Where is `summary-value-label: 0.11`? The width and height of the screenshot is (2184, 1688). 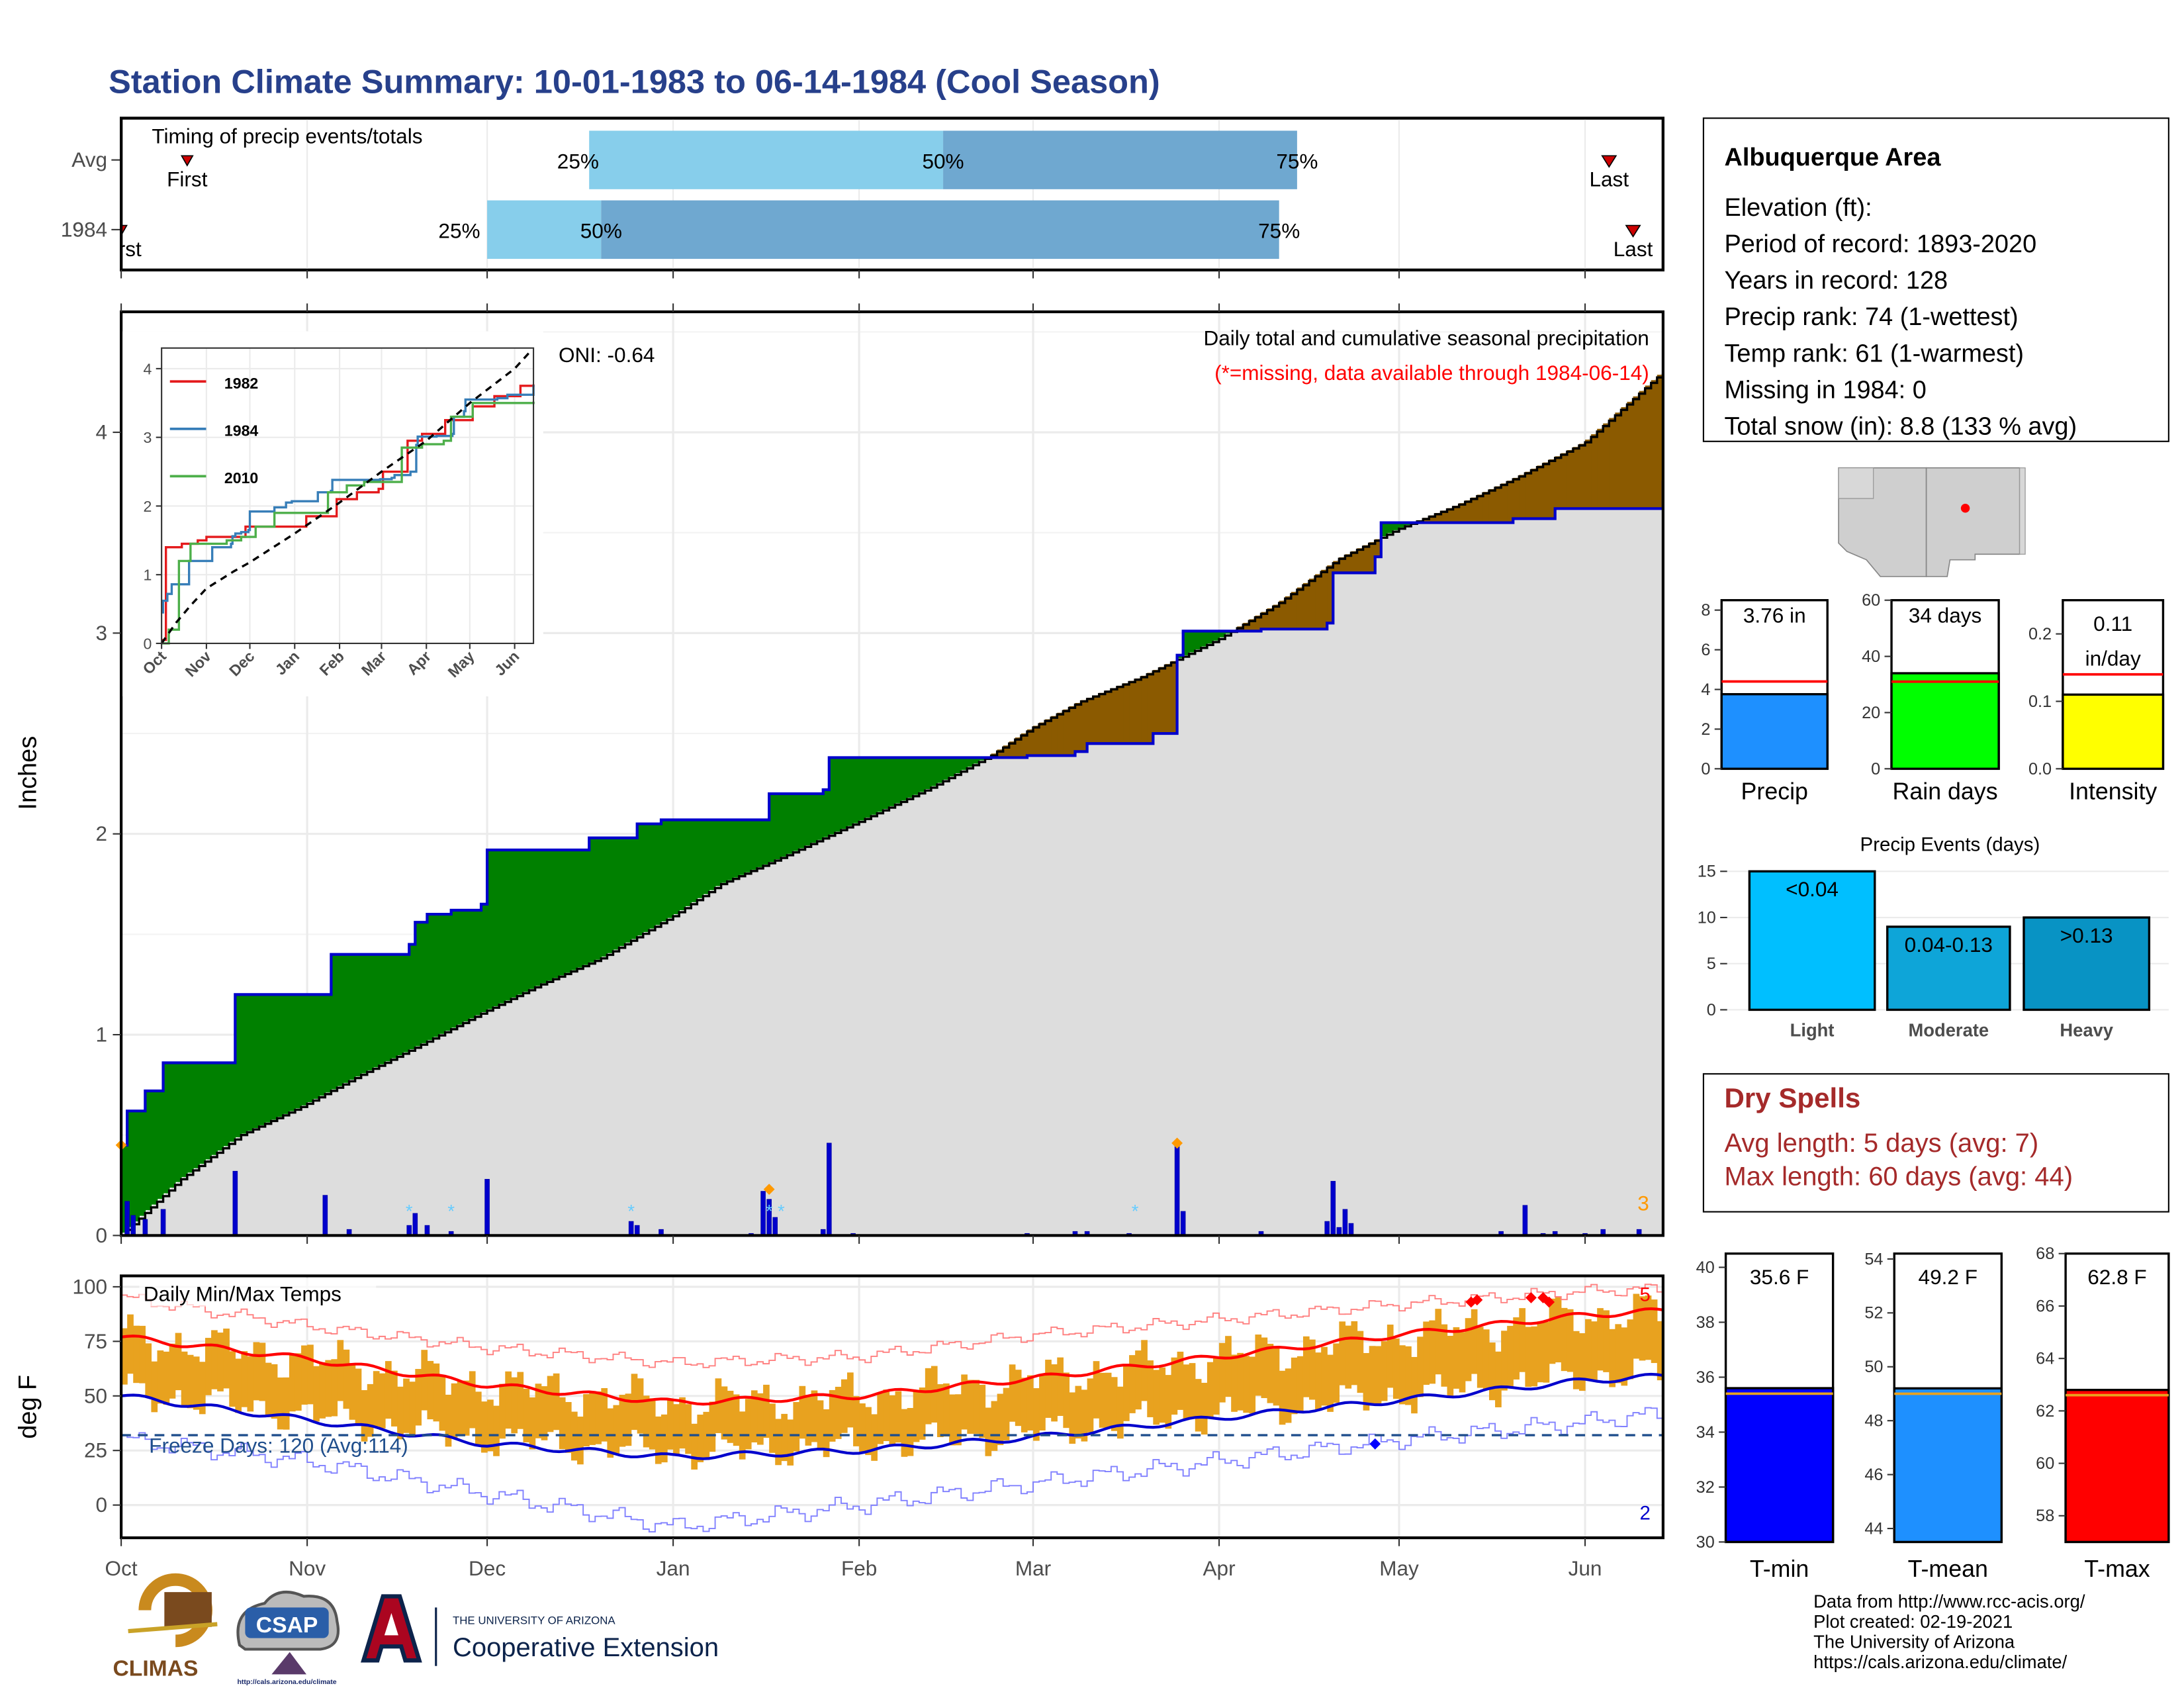 summary-value-label: 0.11 is located at coordinates (2112, 623).